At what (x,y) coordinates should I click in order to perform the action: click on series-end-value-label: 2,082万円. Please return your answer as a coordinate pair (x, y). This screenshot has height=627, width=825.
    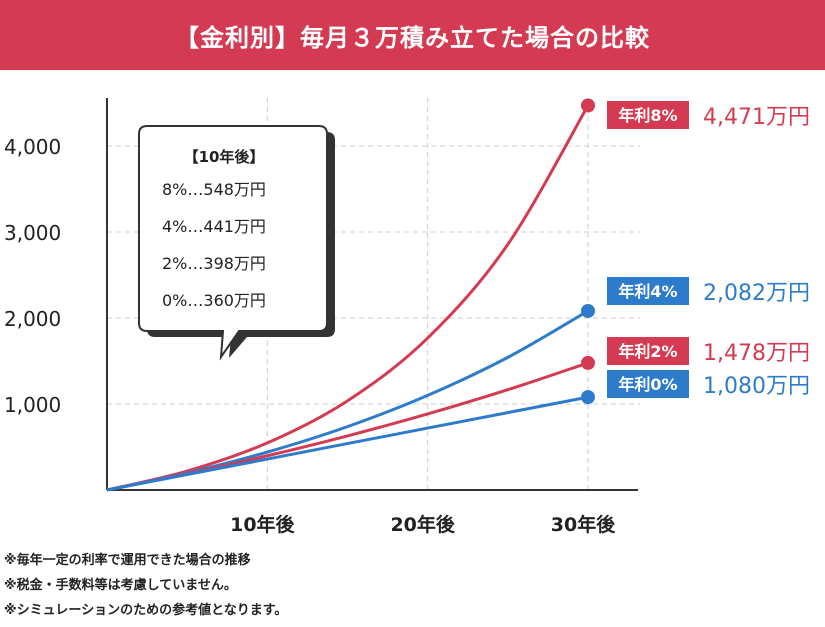
    Looking at the image, I should click on (756, 293).